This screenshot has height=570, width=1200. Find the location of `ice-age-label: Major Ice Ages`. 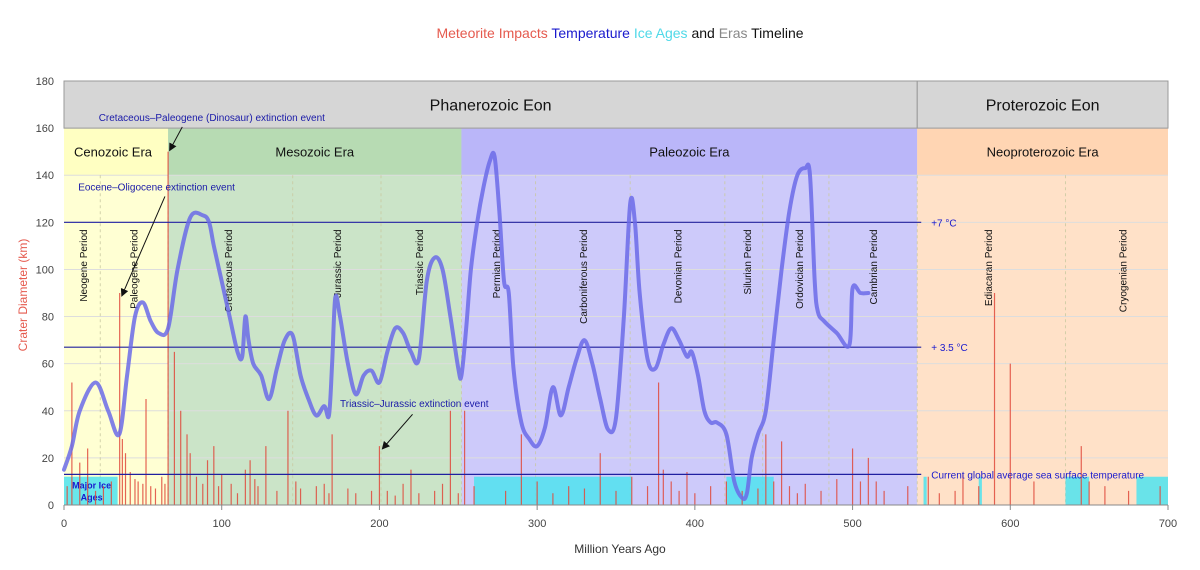

ice-age-label: Major Ice Ages is located at coordinates (91, 492).